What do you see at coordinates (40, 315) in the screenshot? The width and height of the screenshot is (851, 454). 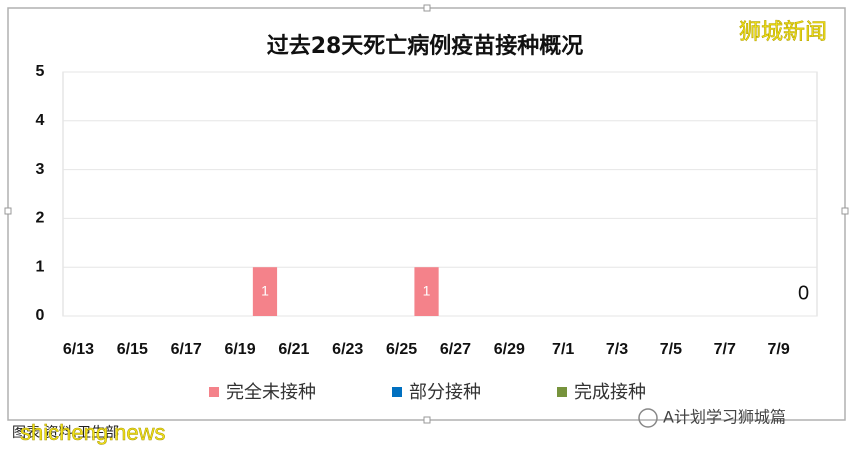 I see `y-tick-label: 0` at bounding box center [40, 315].